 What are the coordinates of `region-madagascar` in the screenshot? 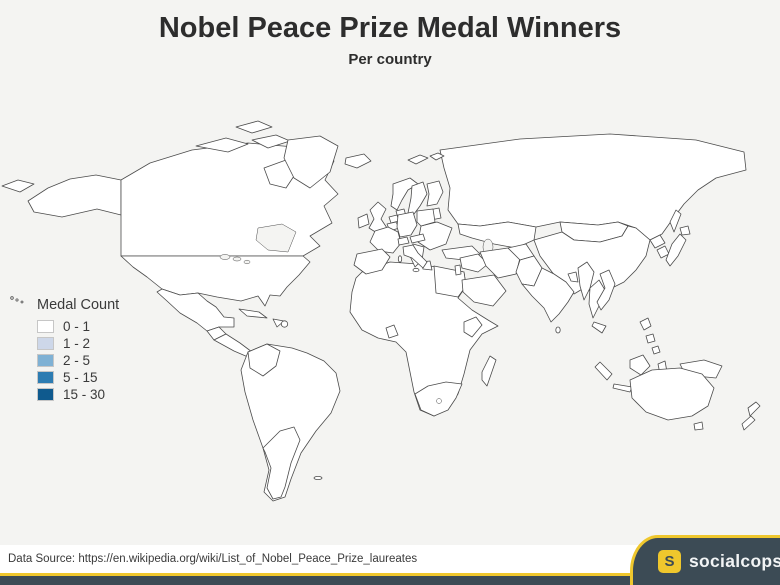 It's located at (489, 371).